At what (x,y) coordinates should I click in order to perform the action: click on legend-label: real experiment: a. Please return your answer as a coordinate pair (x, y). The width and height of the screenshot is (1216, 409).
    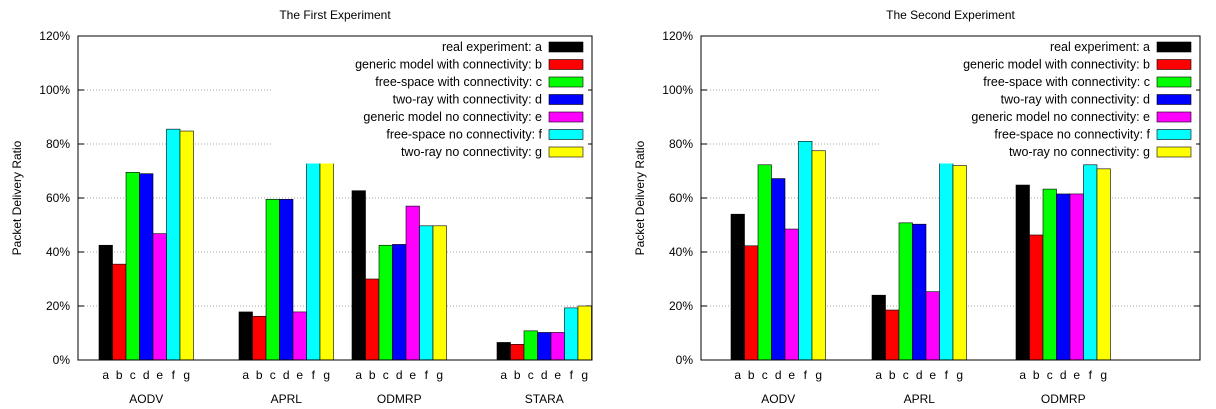
    Looking at the image, I should click on (1100, 47).